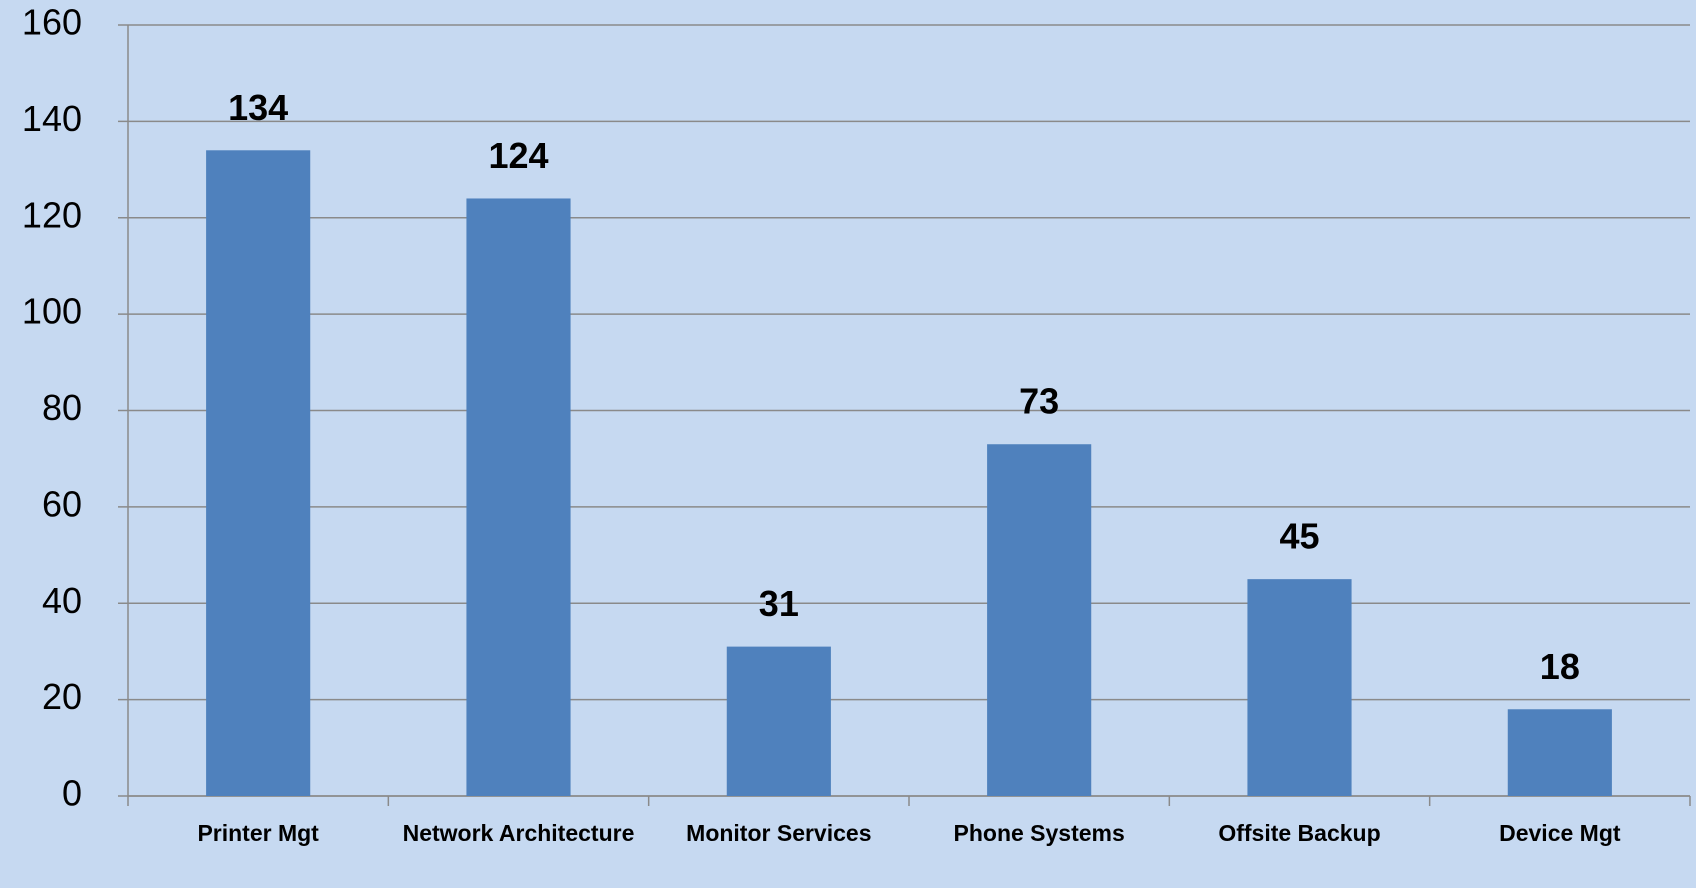 This screenshot has height=888, width=1696. I want to click on value-label: 45, so click(1299, 536).